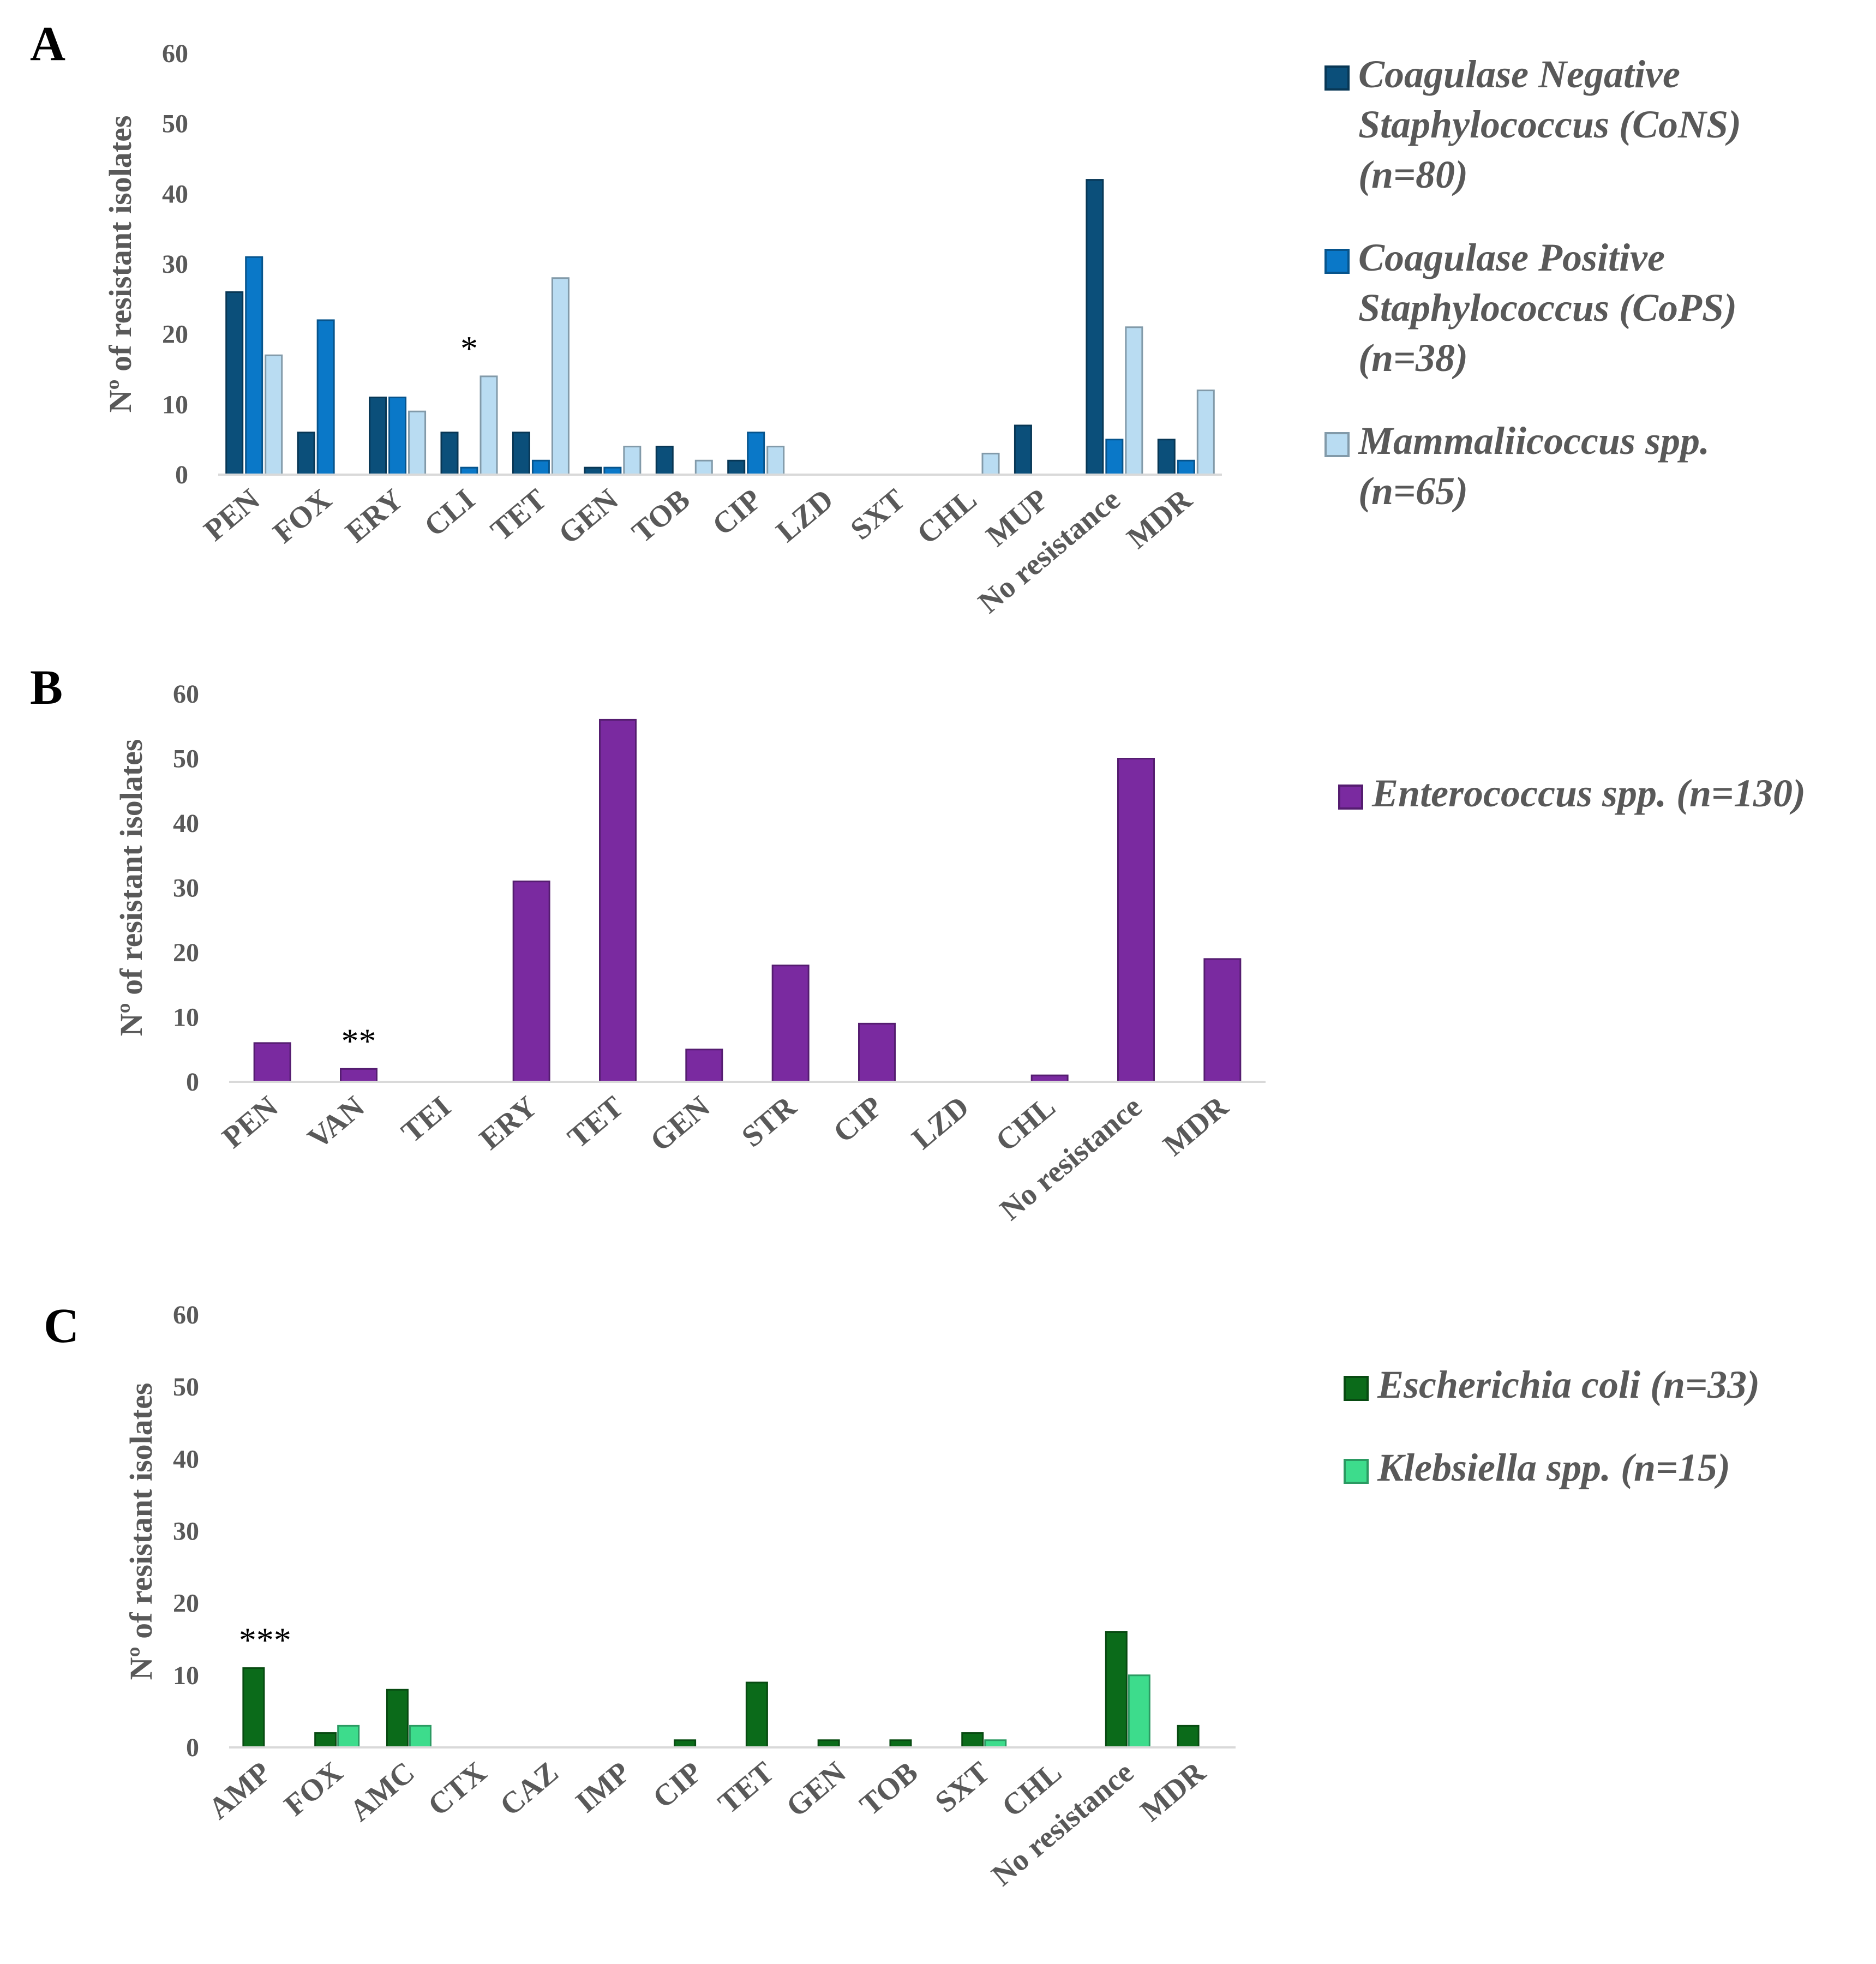 This screenshot has width=1876, height=1964. I want to click on panel-c-category-label: CIP, so click(677, 1785).